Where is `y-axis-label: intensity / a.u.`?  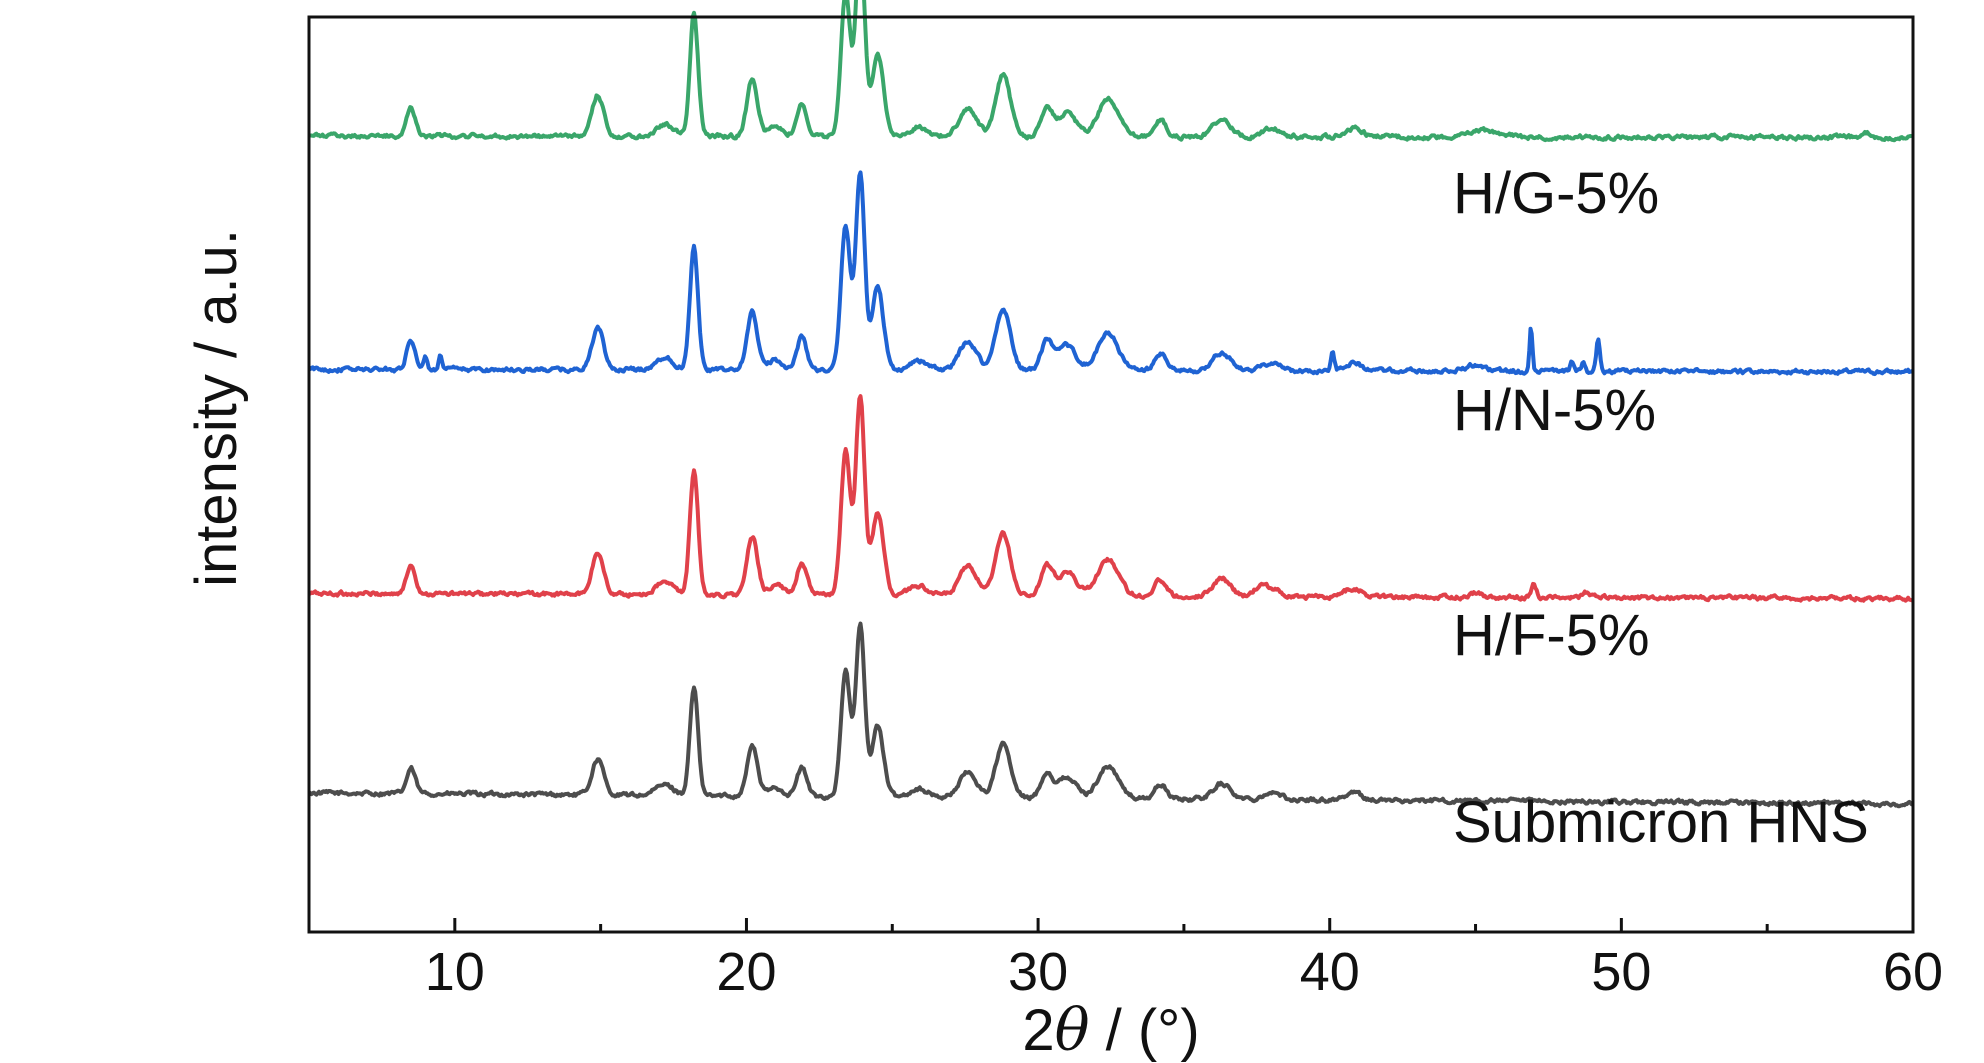 y-axis-label: intensity / a.u. is located at coordinates (216, 408).